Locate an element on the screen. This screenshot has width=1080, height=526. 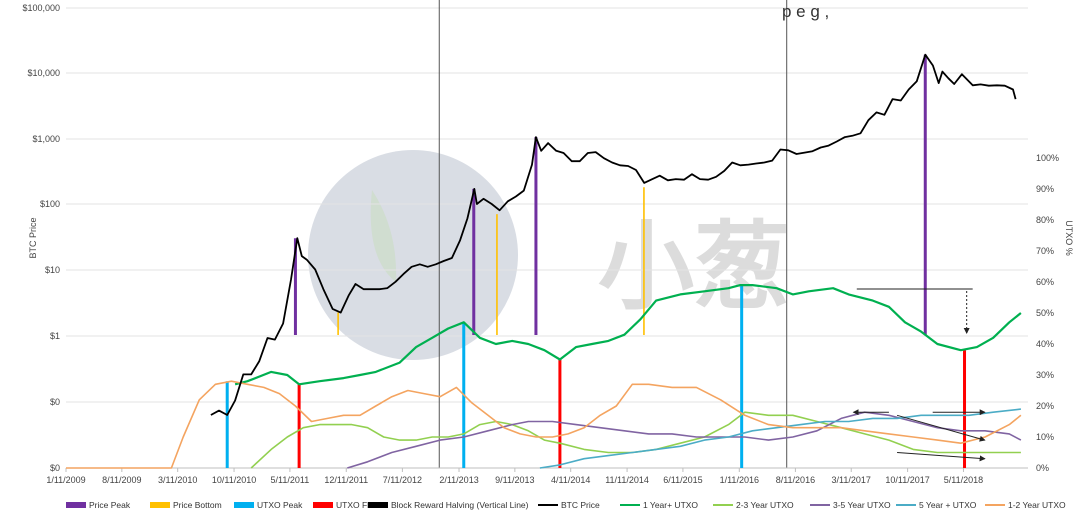
x-tick-label: 1/11/2016 is located at coordinates (739, 480).